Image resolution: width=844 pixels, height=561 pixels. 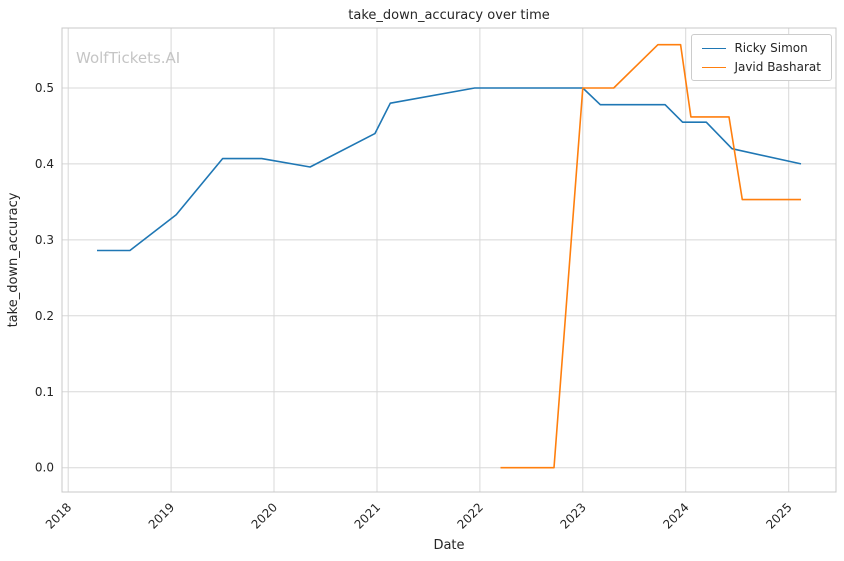 What do you see at coordinates (161, 515) in the screenshot?
I see `x-tick-label: 2019` at bounding box center [161, 515].